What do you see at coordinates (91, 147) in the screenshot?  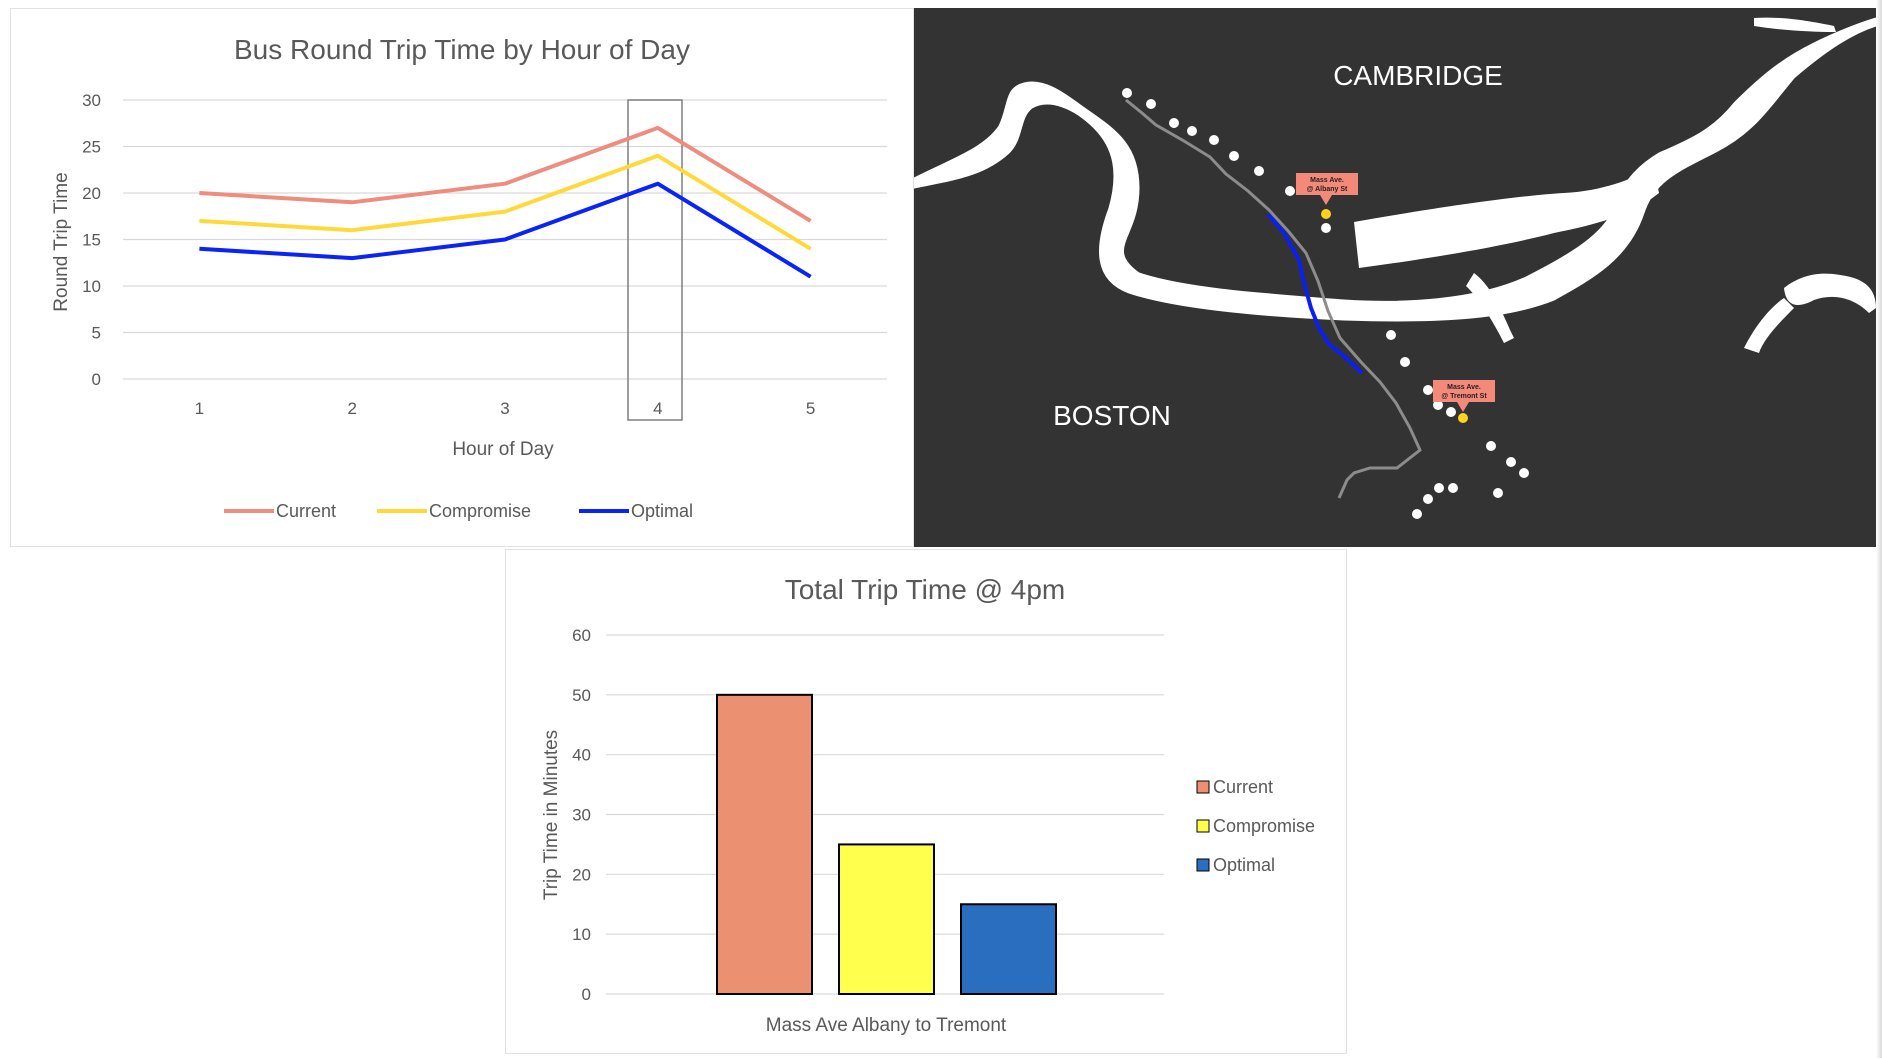 I see `line-y-tick-label: 25` at bounding box center [91, 147].